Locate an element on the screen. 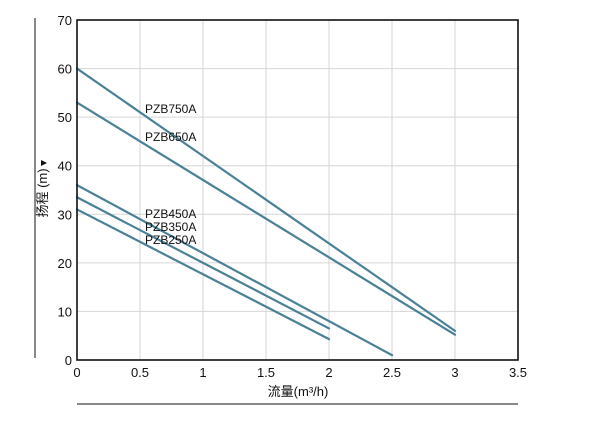 This screenshot has height=433, width=602. y-tick-label: 40 is located at coordinates (65, 166).